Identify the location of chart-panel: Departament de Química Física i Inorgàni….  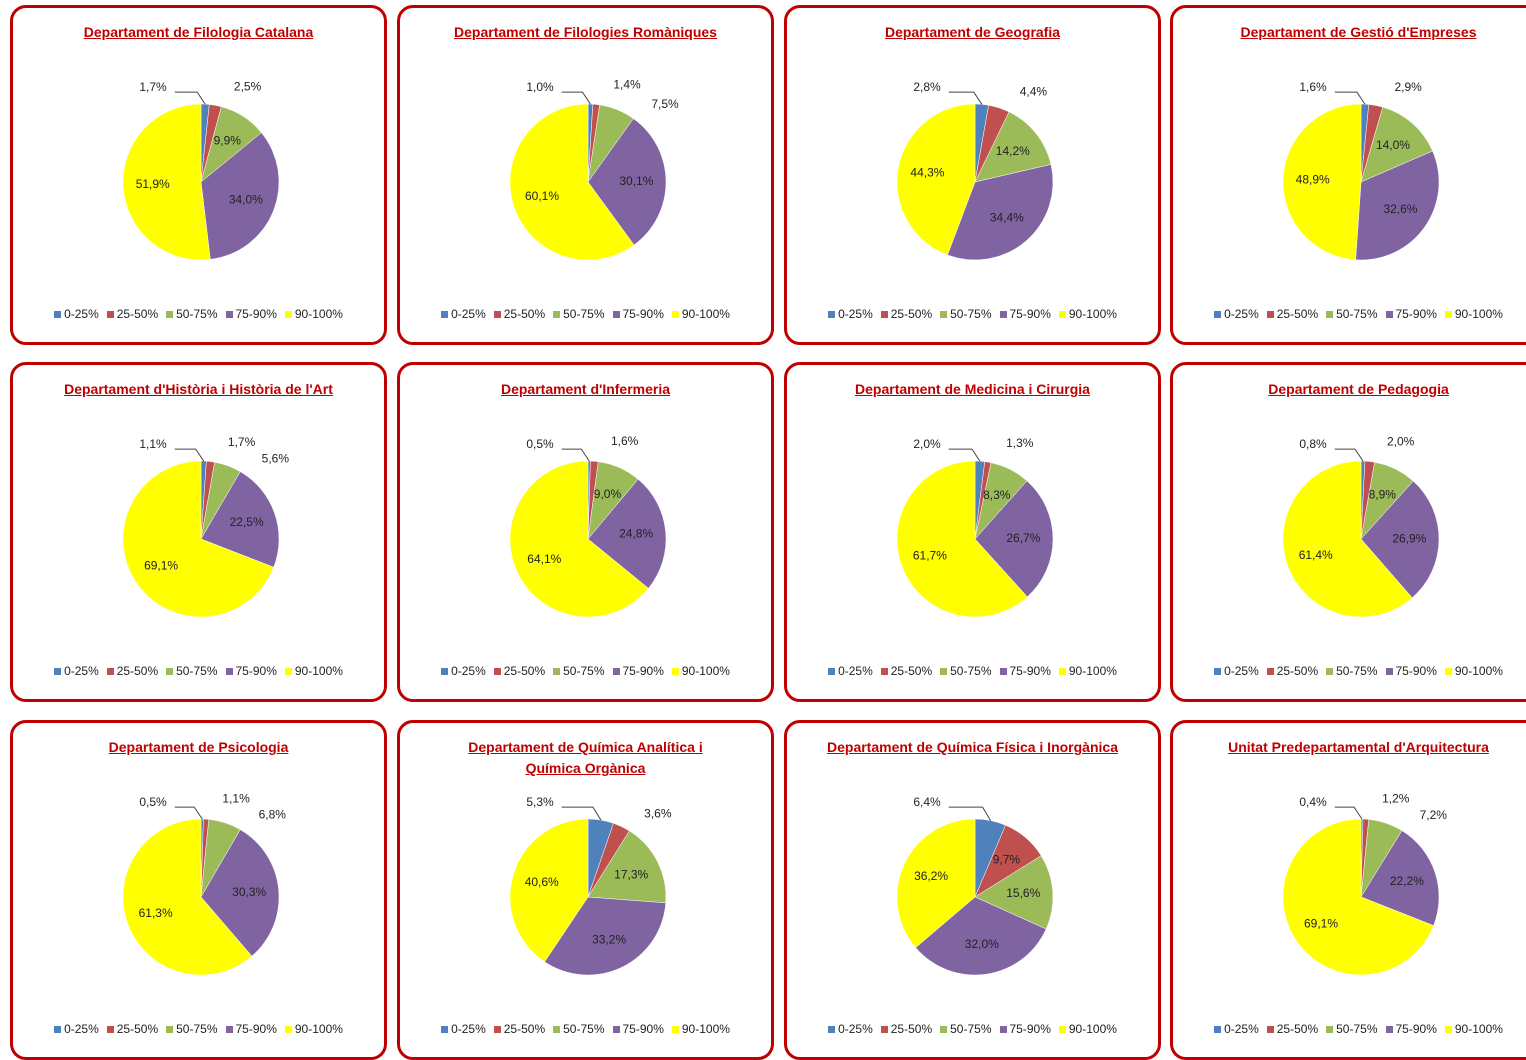
(972, 890).